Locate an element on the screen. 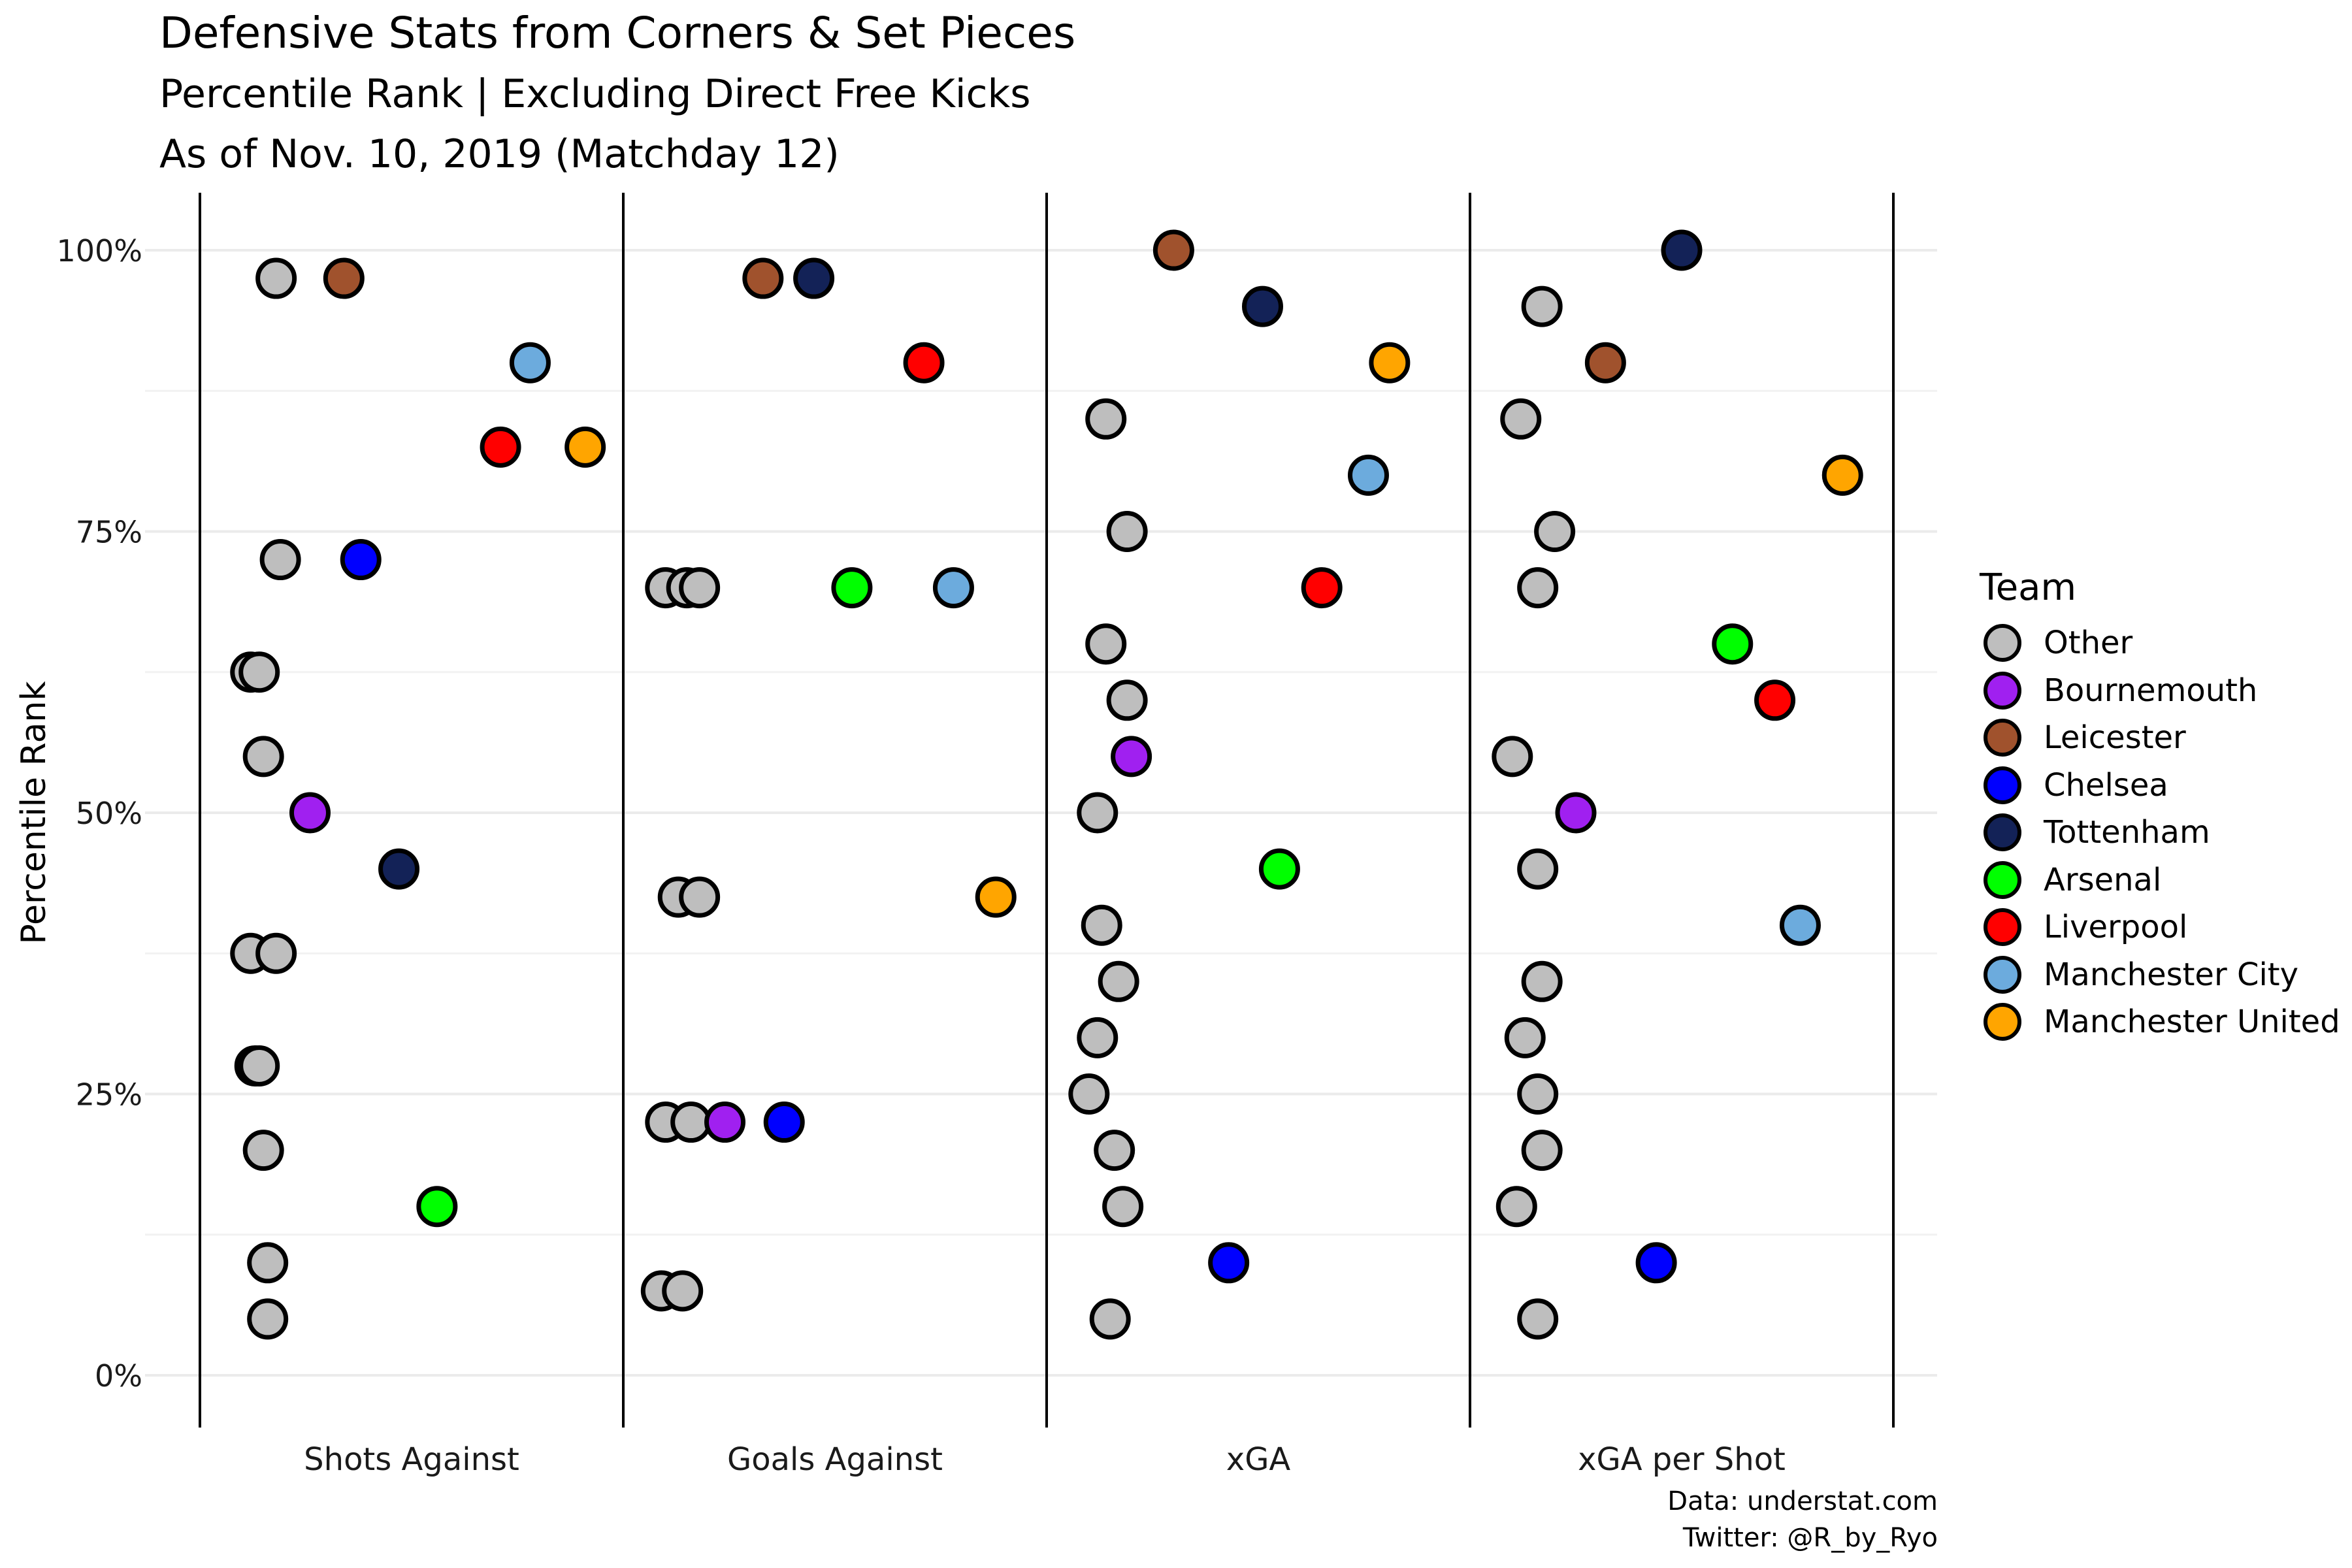  legend-item: Tottenham is located at coordinates (2160, 833).